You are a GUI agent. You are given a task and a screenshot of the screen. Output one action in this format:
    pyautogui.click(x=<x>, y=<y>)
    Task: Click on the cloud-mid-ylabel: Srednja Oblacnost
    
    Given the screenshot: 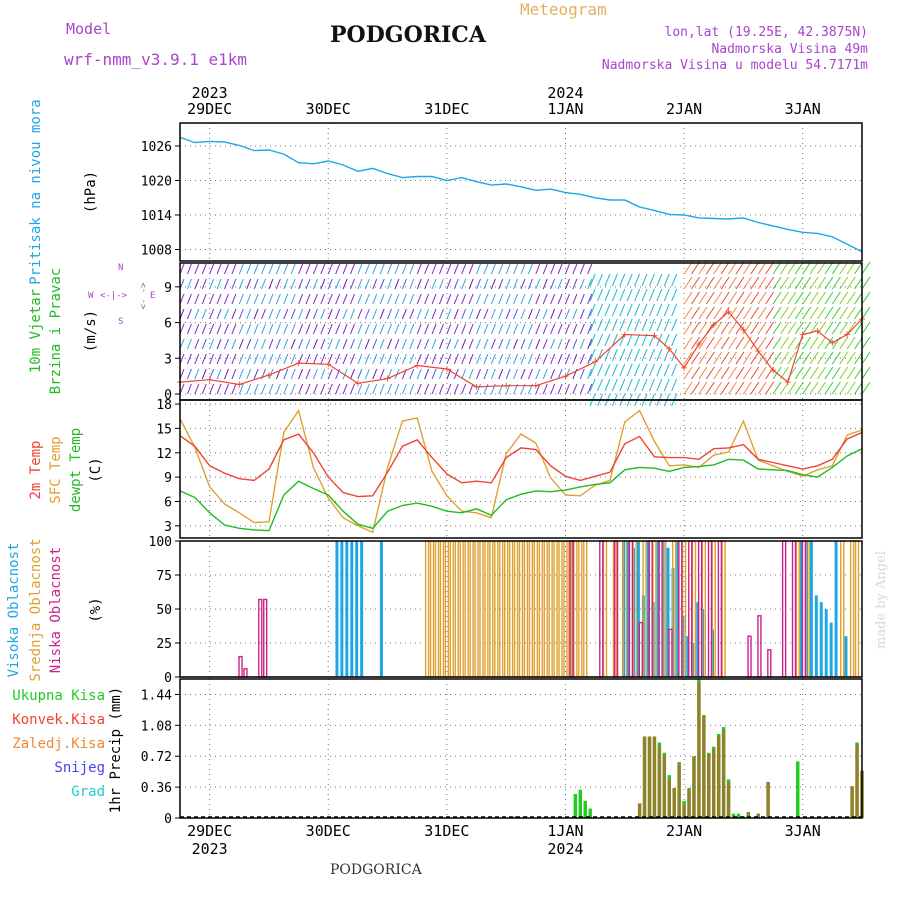 What is the action you would take?
    pyautogui.click(x=36, y=609)
    